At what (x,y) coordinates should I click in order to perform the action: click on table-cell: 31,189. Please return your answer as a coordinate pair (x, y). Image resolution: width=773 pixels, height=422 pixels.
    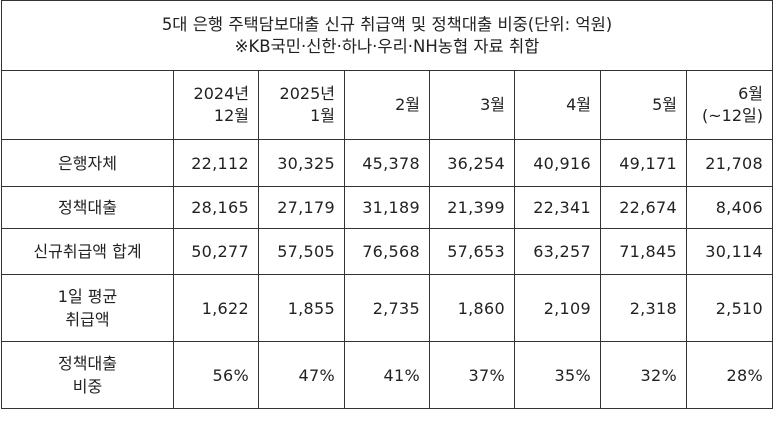
    Looking at the image, I should click on (387, 207).